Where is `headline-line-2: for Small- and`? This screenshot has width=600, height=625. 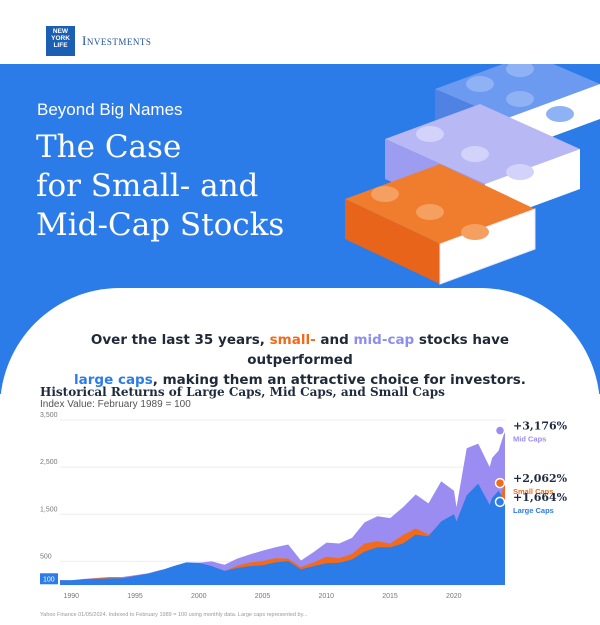 headline-line-2: for Small- and is located at coordinates (147, 186).